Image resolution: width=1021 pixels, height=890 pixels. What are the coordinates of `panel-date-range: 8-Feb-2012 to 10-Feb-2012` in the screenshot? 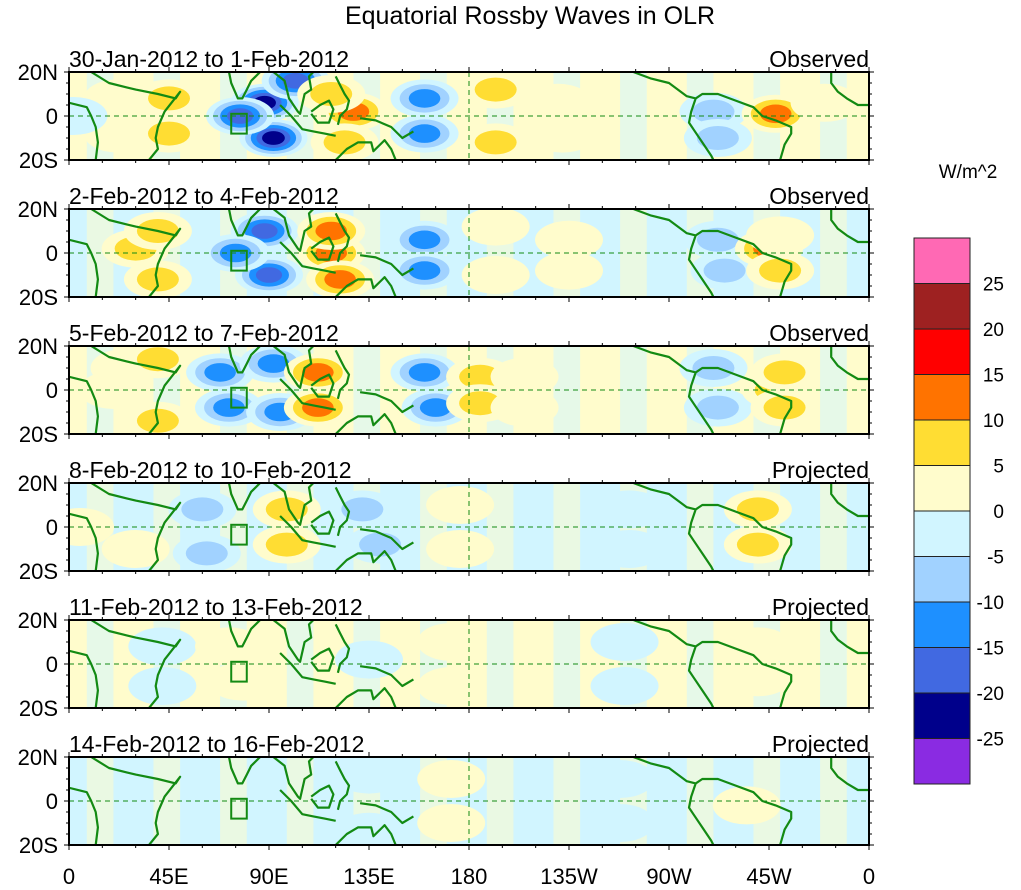 It's located at (210, 470).